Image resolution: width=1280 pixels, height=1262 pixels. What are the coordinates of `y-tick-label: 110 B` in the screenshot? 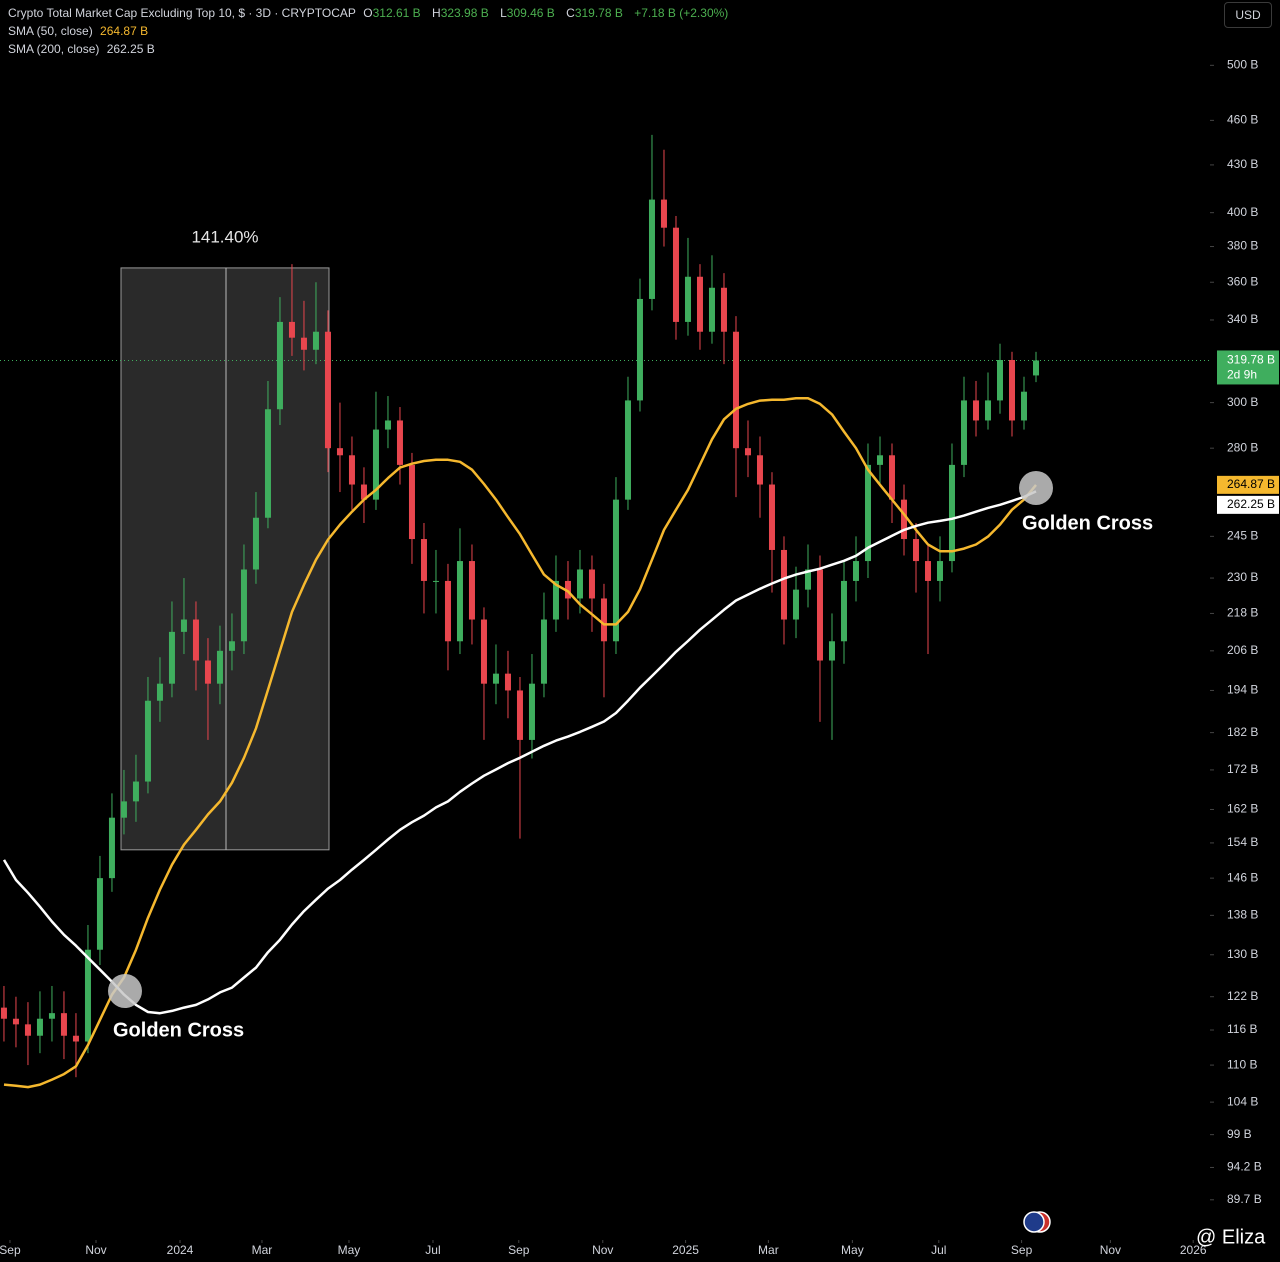 It's located at (1242, 1064).